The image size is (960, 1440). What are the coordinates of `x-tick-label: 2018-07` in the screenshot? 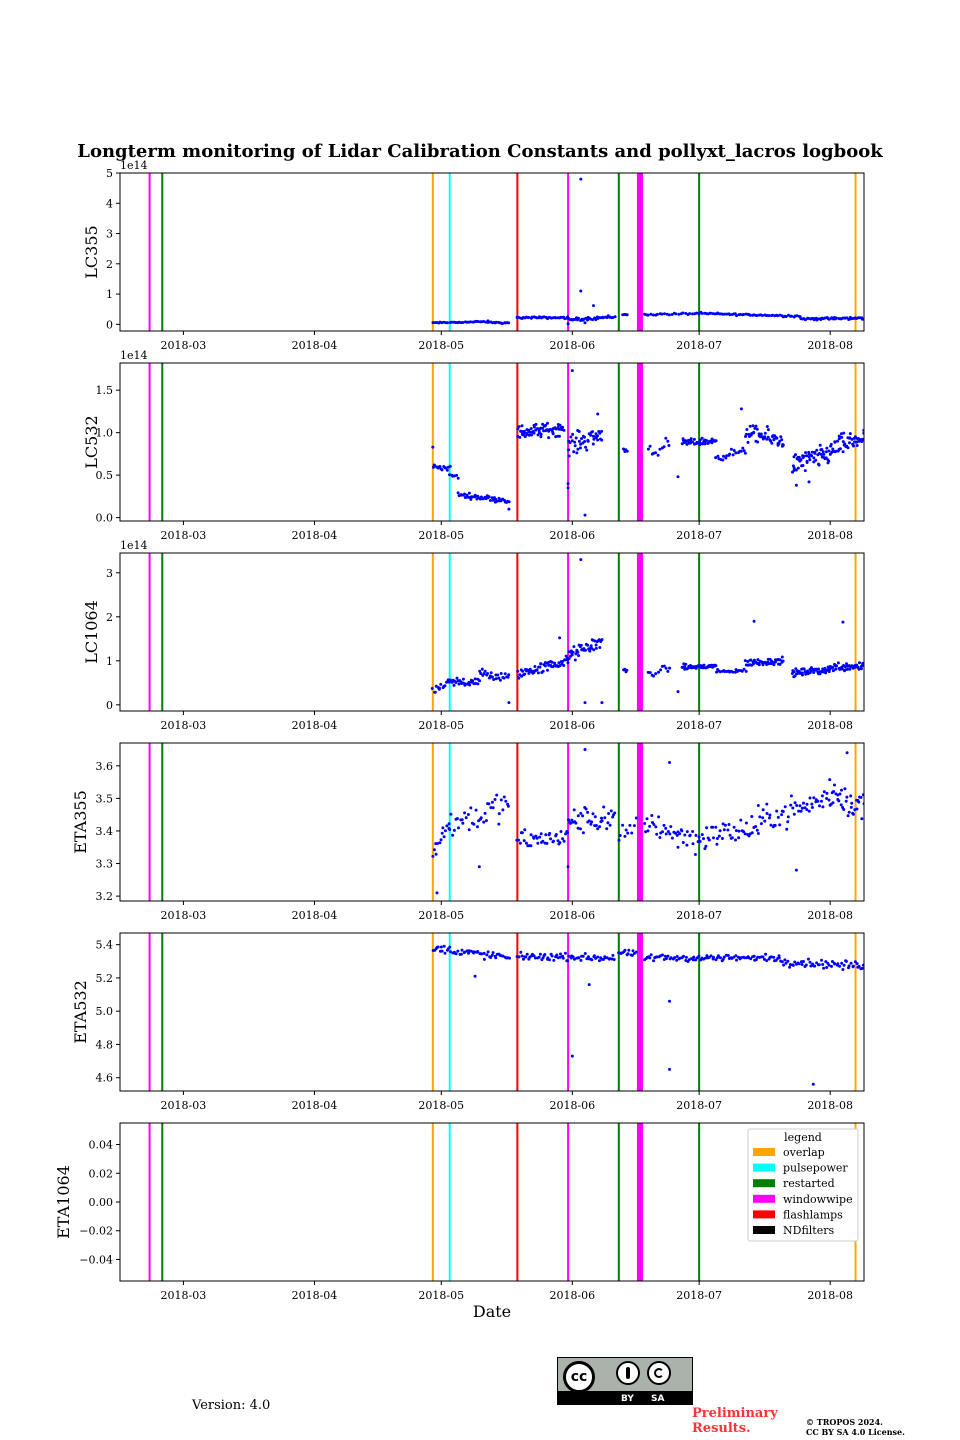 It's located at (699, 535).